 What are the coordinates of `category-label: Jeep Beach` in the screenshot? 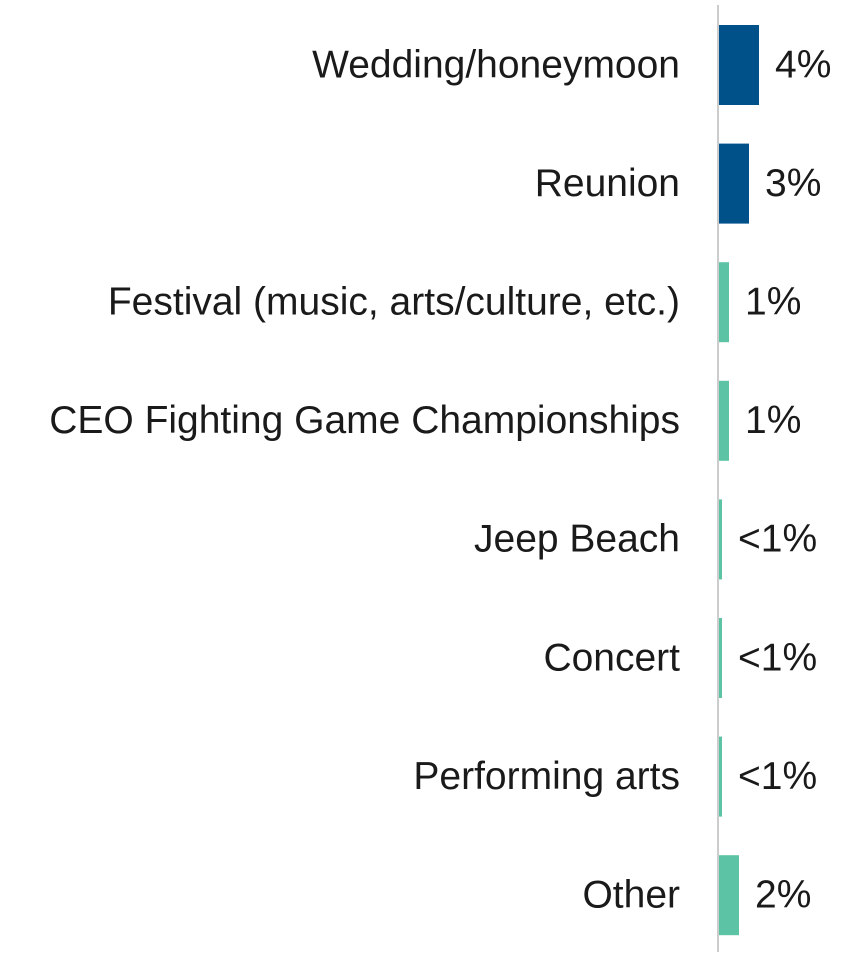 It's located at (577, 539).